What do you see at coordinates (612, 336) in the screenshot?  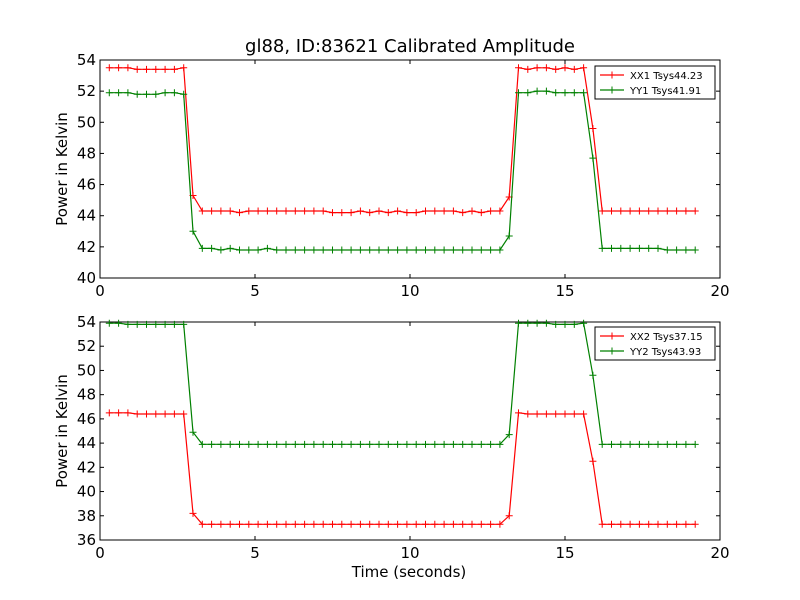 I see `legend-marker` at bounding box center [612, 336].